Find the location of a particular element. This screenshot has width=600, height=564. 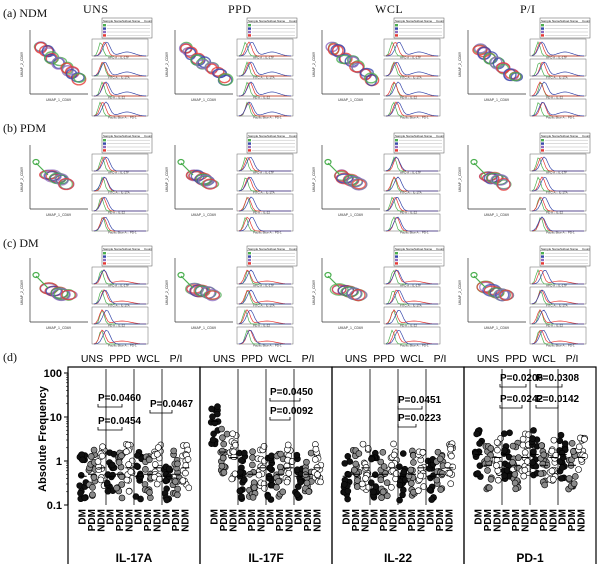

p-value-label: P=0.0206 is located at coordinates (522, 378).